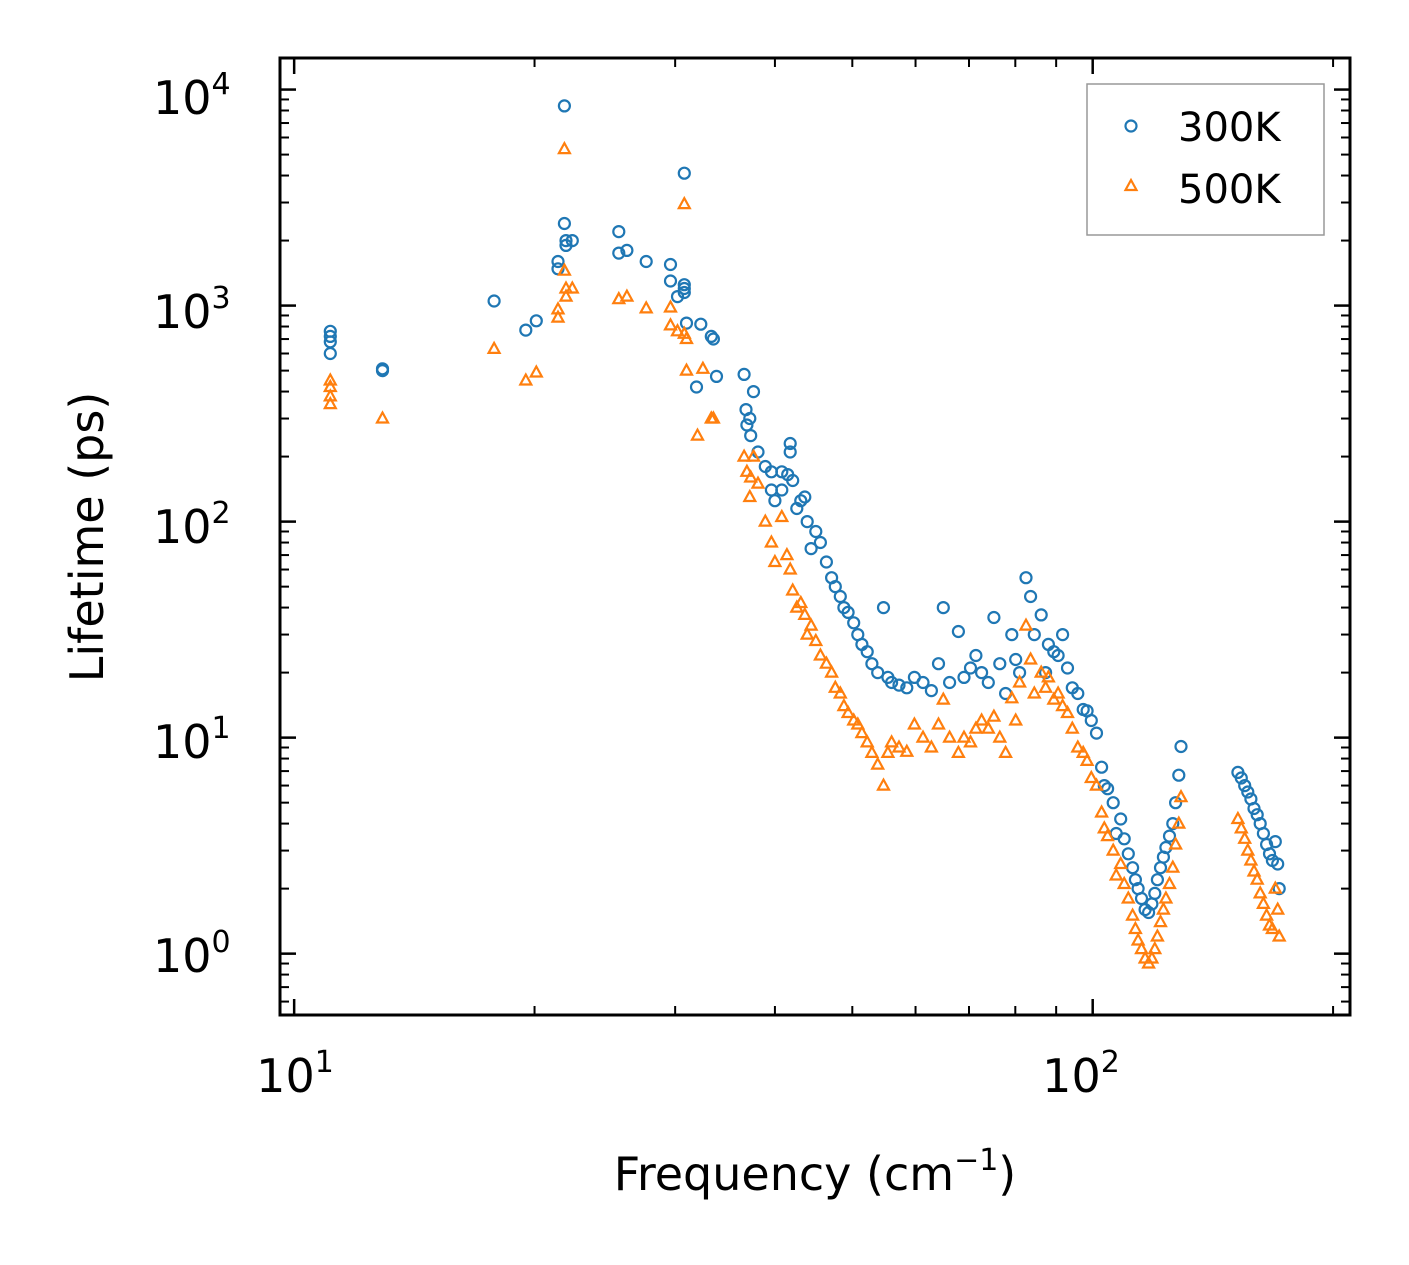  Describe the element at coordinates (1230, 128) in the screenshot. I see `legend-label-300k: 300K` at that location.